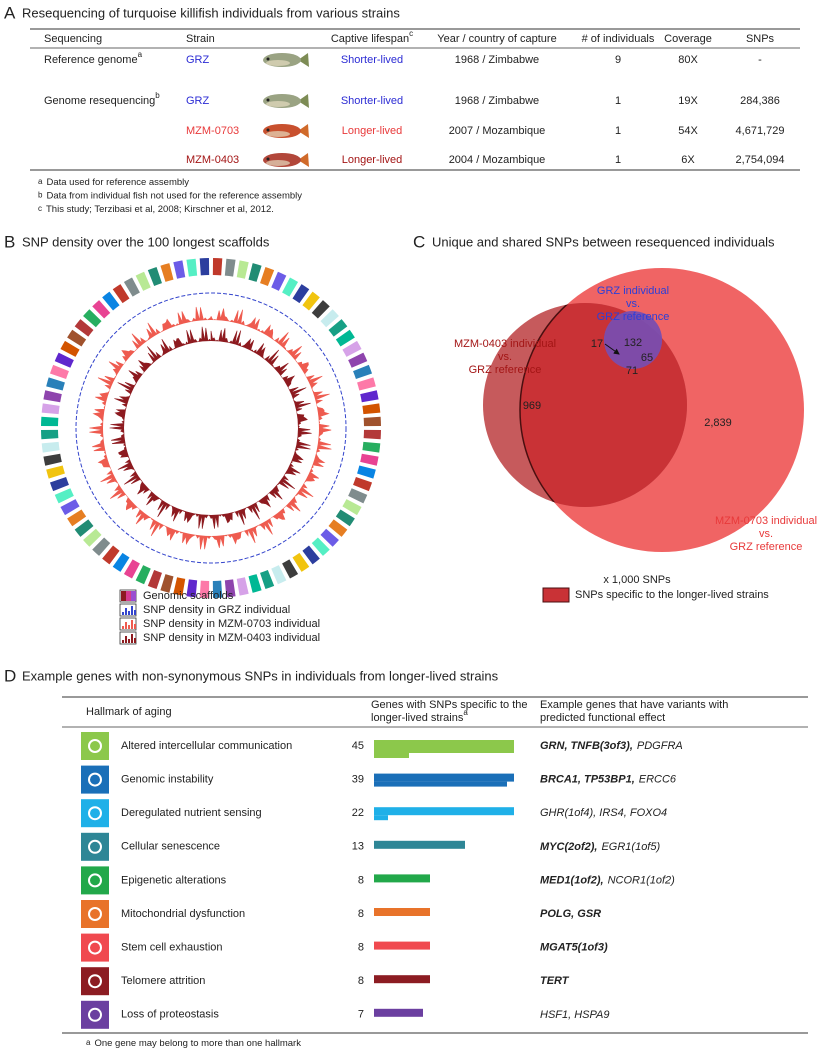 This screenshot has height=1050, width=818. Describe the element at coordinates (361, 948) in the screenshot. I see `gene-count: 8` at that location.